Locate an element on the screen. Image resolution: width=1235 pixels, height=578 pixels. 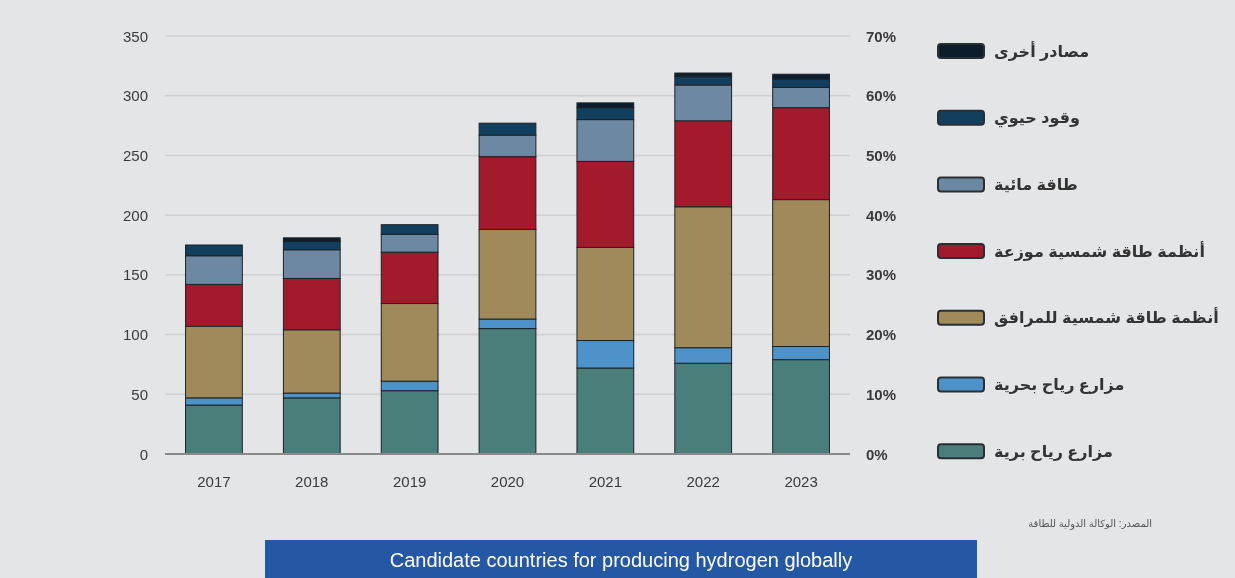
legend-label: أنظمة طاقة شمسية موزعة is located at coordinates (1099, 250).